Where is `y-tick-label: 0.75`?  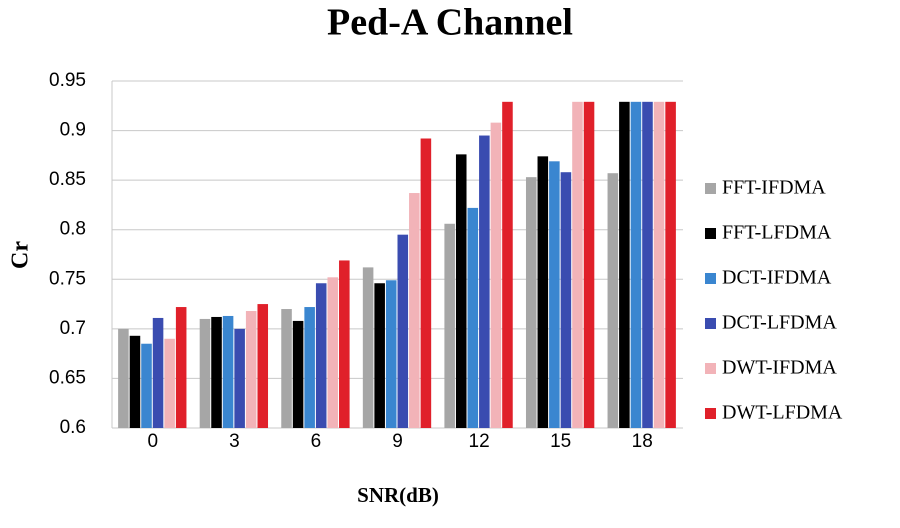 y-tick-label: 0.75 is located at coordinates (67, 278).